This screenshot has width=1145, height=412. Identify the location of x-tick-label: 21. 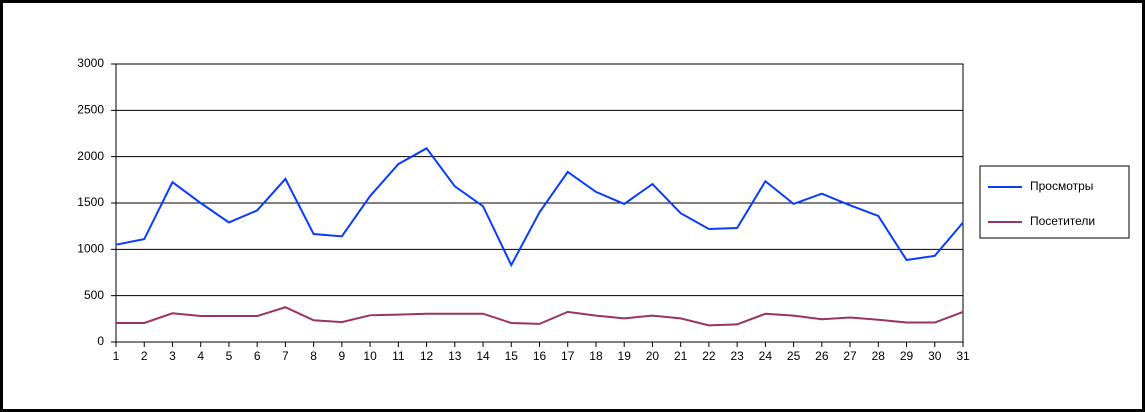
(681, 356).